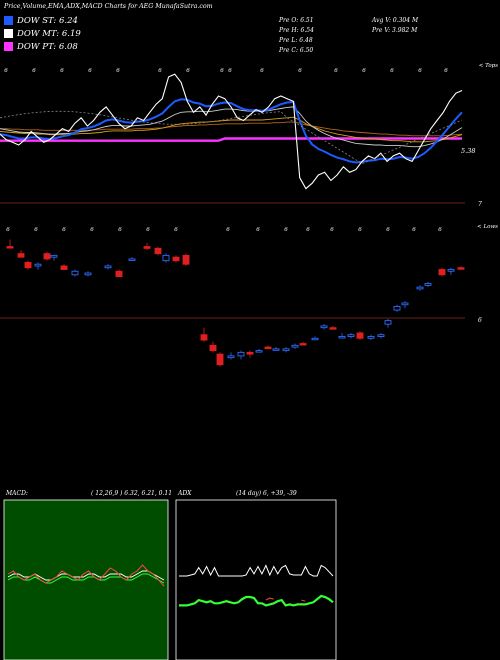 The width and height of the screenshot is (500, 660). What do you see at coordinates (49, 33) in the screenshot?
I see `legend-label-dow-mt: DOW MT: 6.19` at bounding box center [49, 33].